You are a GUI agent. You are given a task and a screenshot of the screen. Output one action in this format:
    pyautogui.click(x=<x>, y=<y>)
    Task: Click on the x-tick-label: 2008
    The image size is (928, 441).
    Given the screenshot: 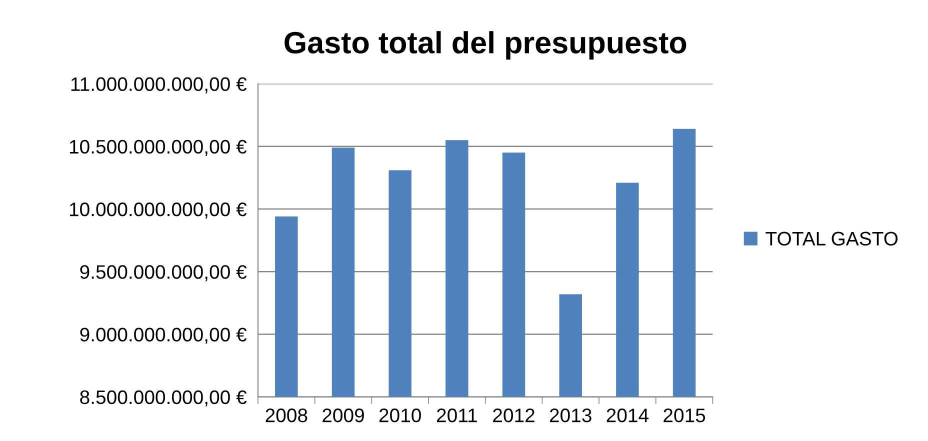 What is the action you would take?
    pyautogui.click(x=287, y=415)
    